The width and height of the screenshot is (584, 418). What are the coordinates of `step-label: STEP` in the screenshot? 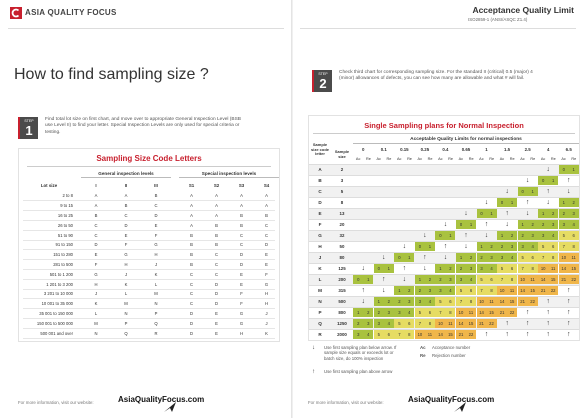 It's located at (323, 74).